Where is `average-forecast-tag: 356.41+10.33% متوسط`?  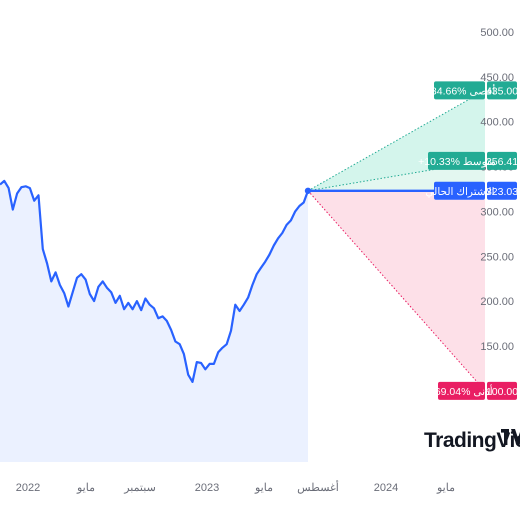
average-forecast-tag: 356.41+10.33% متوسط is located at coordinates (468, 160).